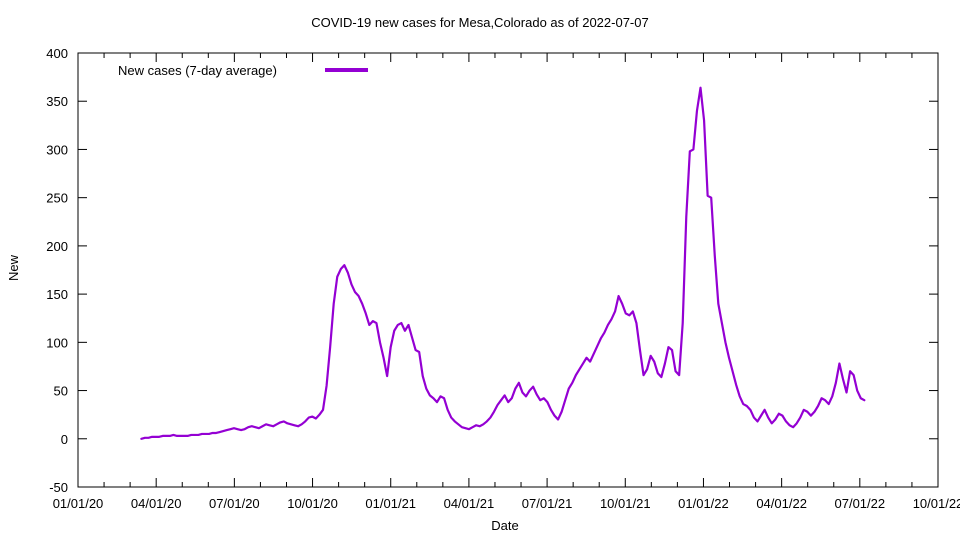 Image resolution: width=960 pixels, height=540 pixels. What do you see at coordinates (57, 101) in the screenshot?
I see `y-tick-label: 350` at bounding box center [57, 101].